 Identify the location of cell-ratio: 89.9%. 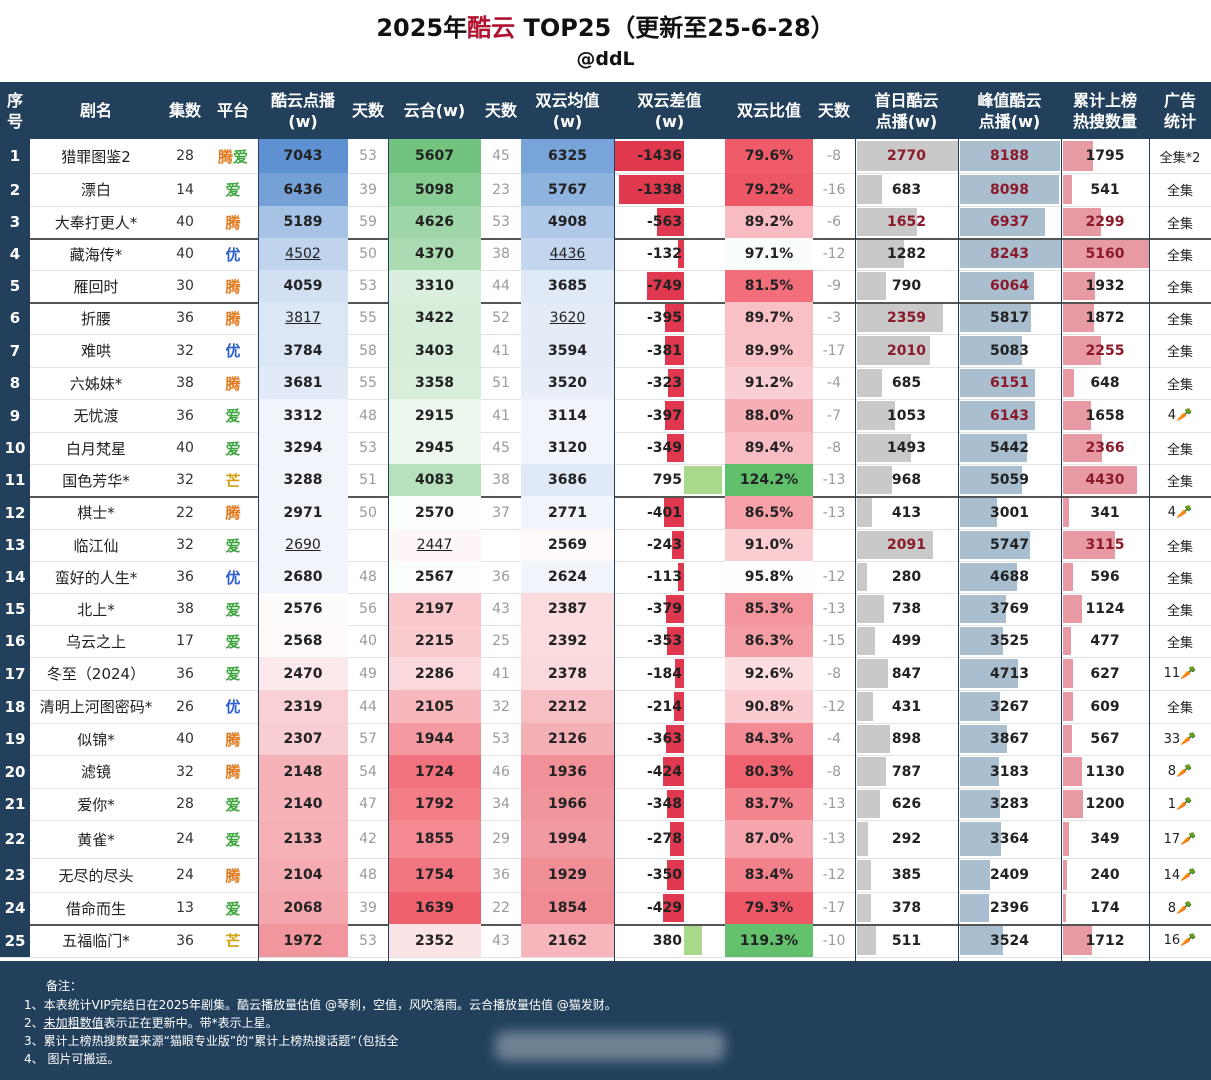
(769, 350).